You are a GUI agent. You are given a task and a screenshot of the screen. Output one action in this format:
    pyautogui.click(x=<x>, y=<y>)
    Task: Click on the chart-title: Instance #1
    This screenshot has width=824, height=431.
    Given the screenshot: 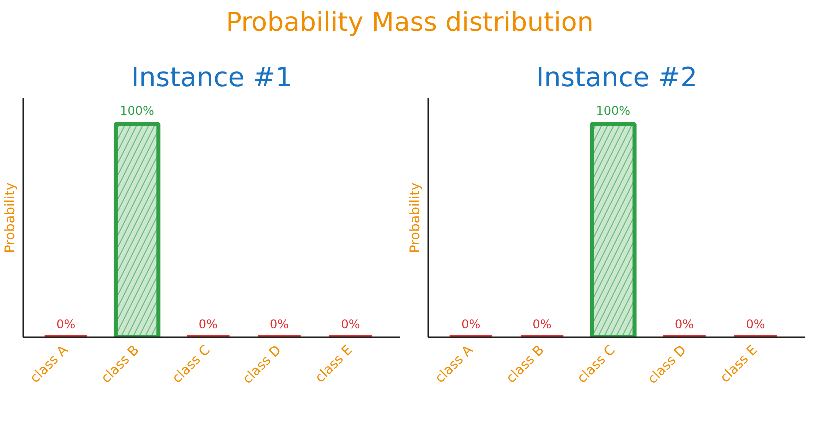 What is the action you would take?
    pyautogui.click(x=212, y=78)
    